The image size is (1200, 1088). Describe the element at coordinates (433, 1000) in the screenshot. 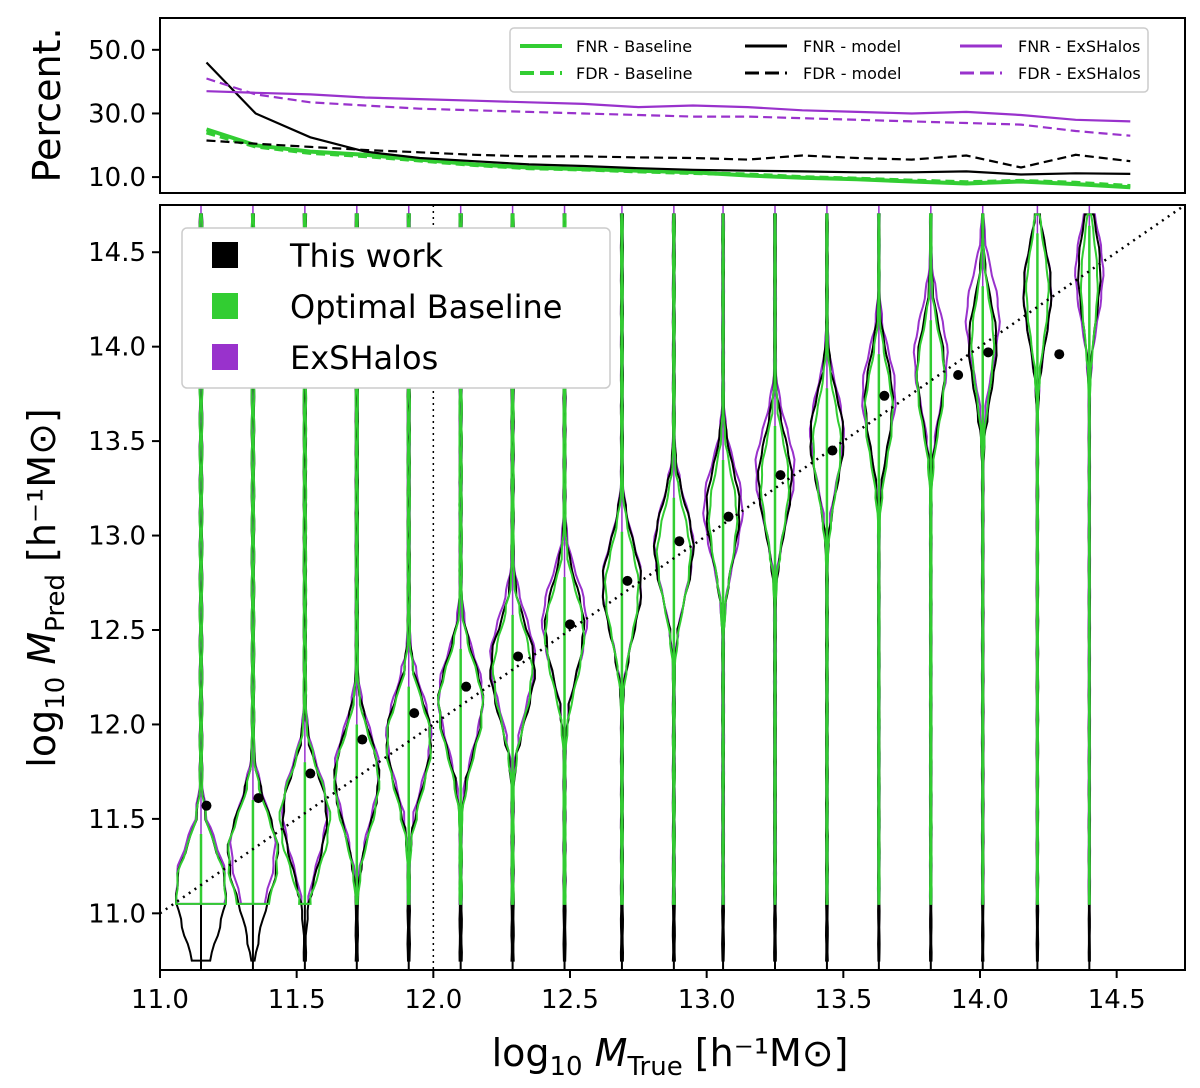

I see `violin-x-tick-label: 12.0` at that location.